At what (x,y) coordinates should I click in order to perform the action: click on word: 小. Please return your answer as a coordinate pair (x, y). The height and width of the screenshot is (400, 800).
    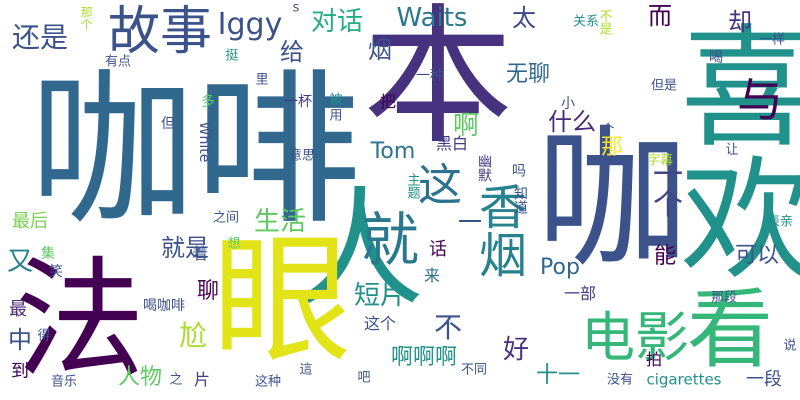
    Looking at the image, I should click on (568, 104).